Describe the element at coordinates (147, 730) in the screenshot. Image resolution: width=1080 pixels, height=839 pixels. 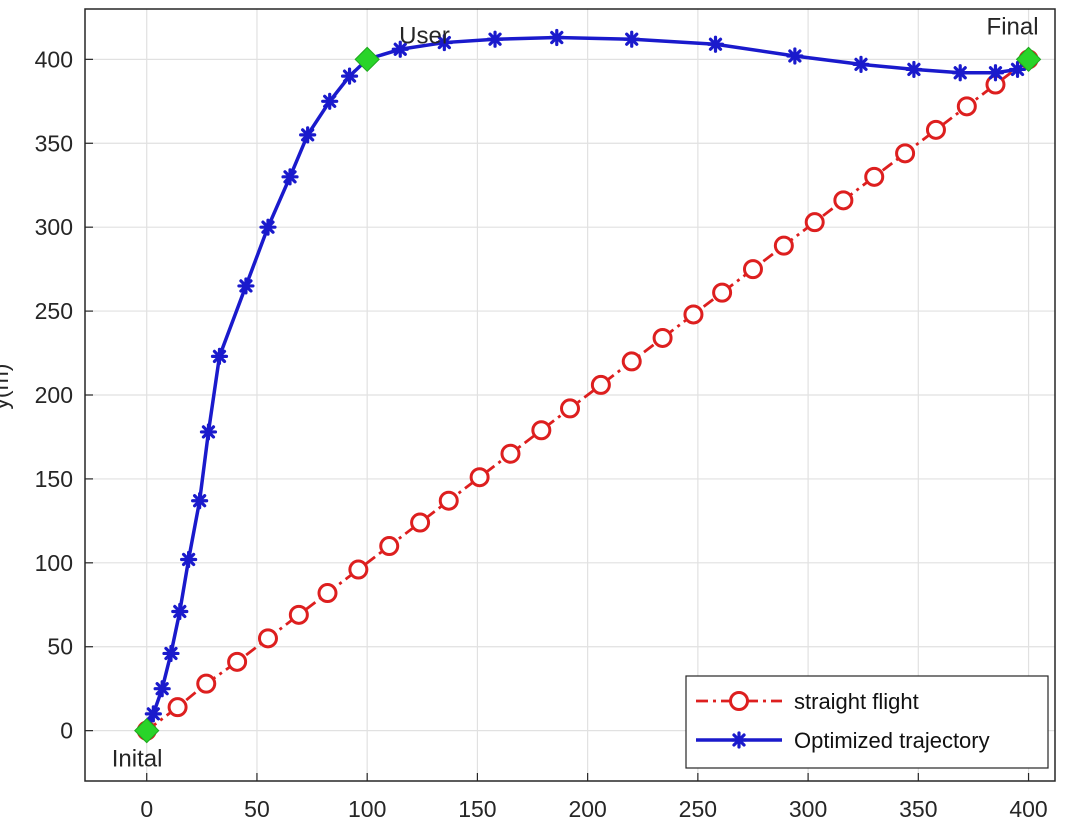
I see `key-point-marker` at that location.